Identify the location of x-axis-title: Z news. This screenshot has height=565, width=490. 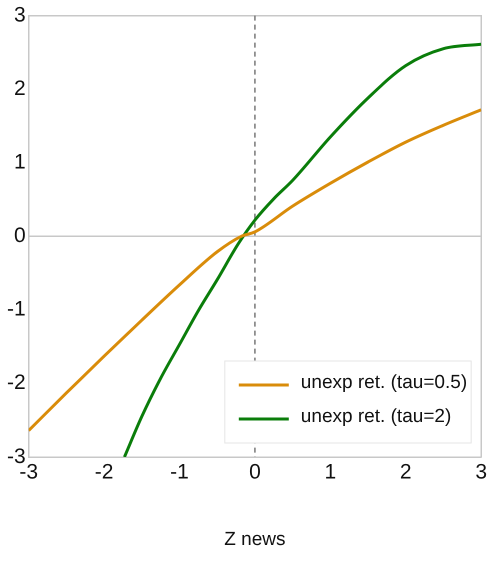
(255, 539).